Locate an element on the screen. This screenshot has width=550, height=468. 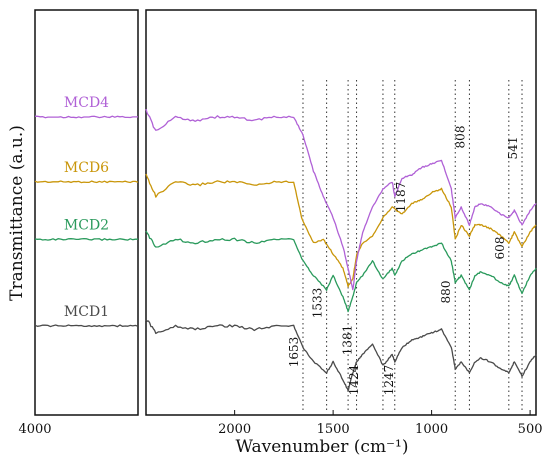
peak-label-880: 880 is located at coordinates (446, 292).